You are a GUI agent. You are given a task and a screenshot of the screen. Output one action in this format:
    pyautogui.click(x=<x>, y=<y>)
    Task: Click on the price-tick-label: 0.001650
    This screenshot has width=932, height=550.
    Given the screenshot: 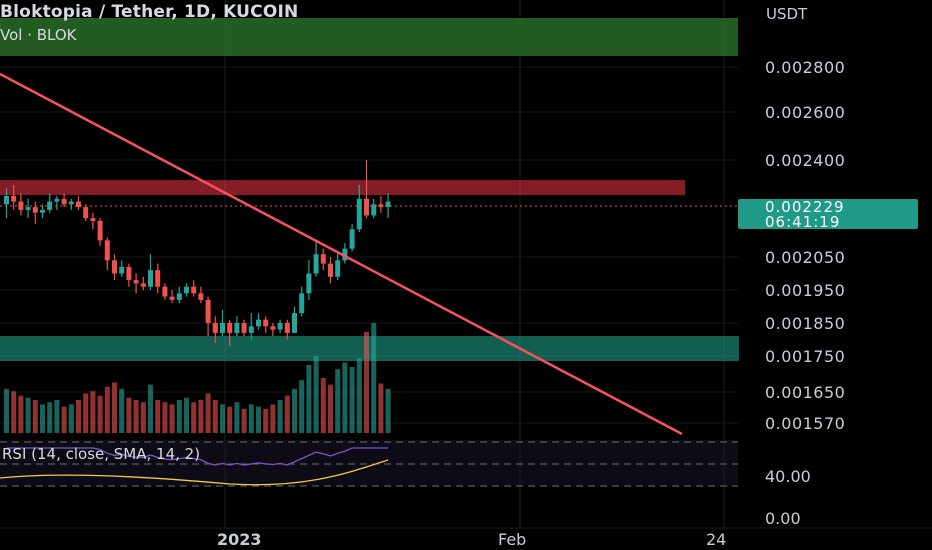 What is the action you would take?
    pyautogui.click(x=805, y=392)
    